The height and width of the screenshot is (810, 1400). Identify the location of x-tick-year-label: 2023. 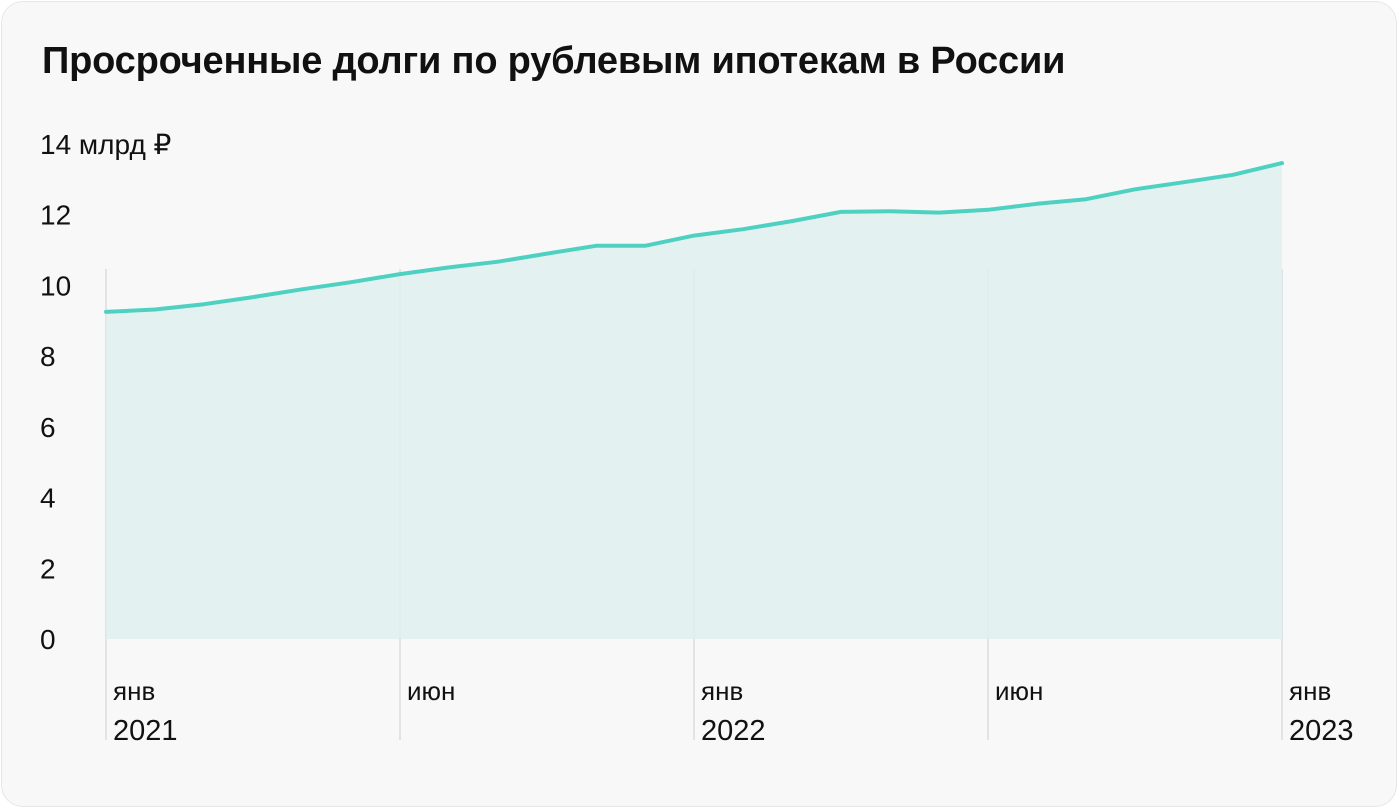
(1321, 731).